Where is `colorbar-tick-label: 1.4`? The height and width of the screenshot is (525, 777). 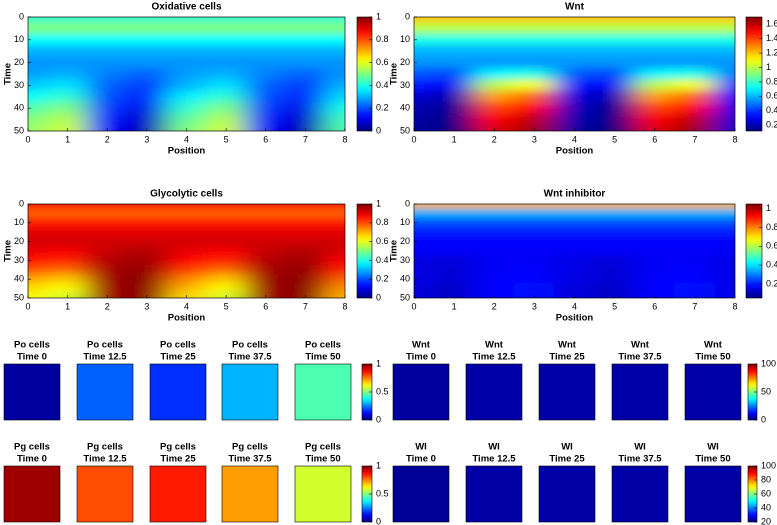 colorbar-tick-label: 1.4 is located at coordinates (771, 38).